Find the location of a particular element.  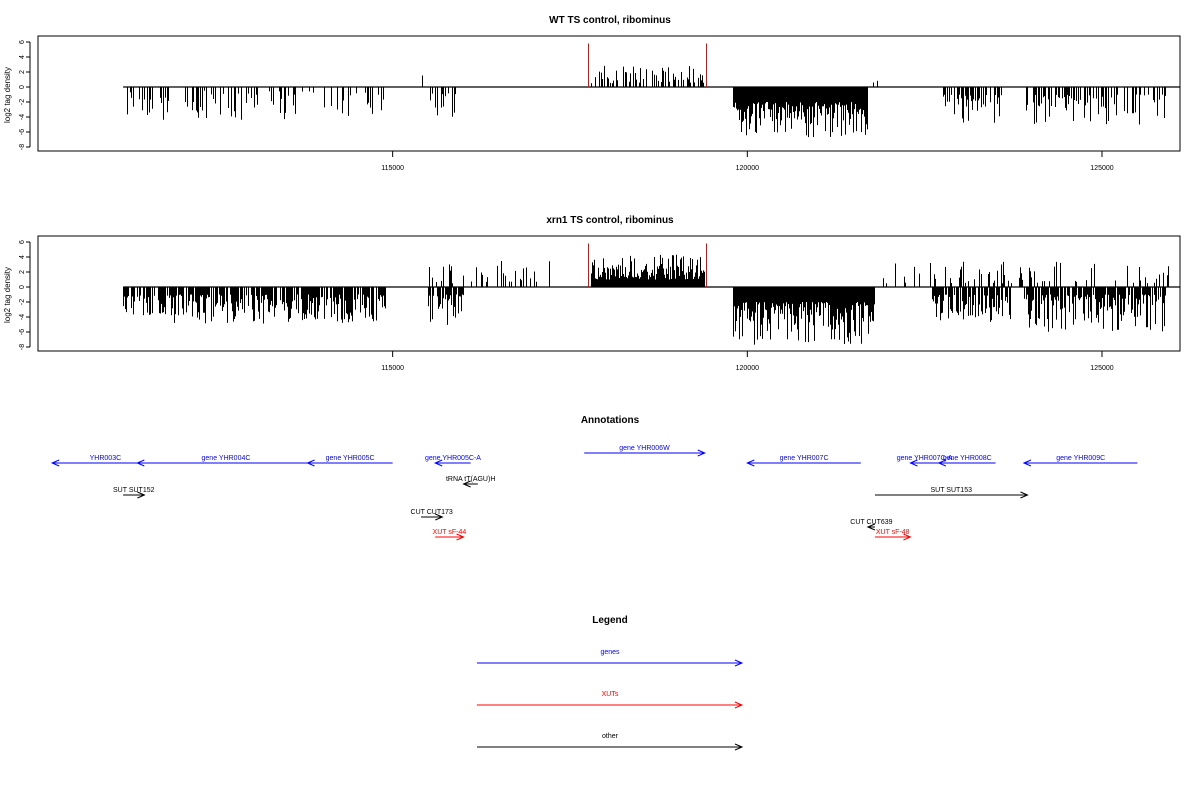

feature-label: YHR003C is located at coordinates (106, 458).